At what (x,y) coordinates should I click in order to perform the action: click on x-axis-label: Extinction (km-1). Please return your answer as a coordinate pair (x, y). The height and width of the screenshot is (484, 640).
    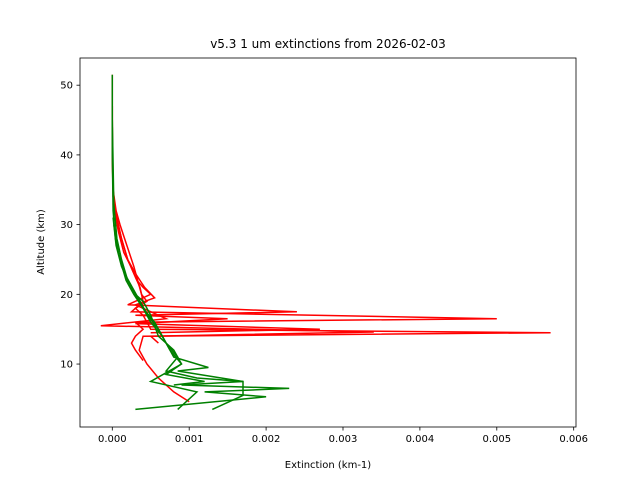
    Looking at the image, I should click on (328, 465).